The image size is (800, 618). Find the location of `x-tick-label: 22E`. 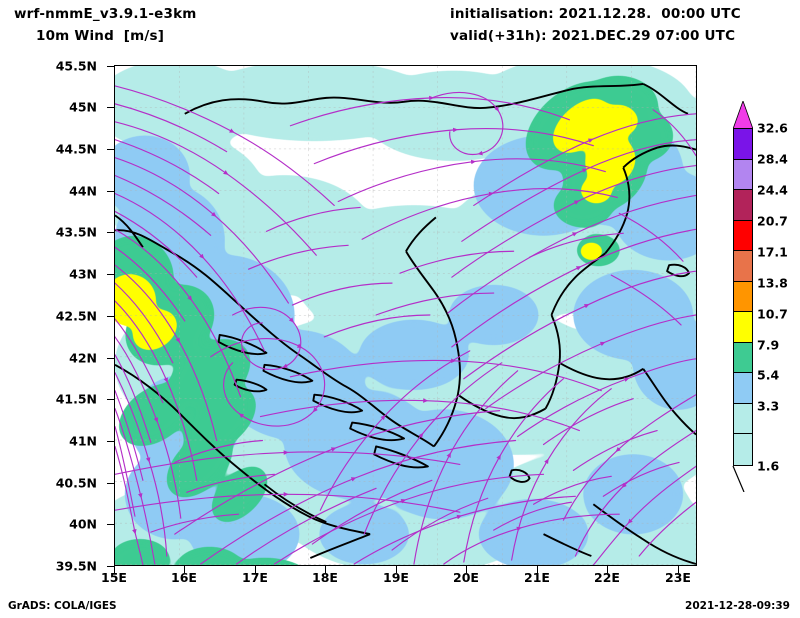

x-tick-label: 22E is located at coordinates (607, 577).